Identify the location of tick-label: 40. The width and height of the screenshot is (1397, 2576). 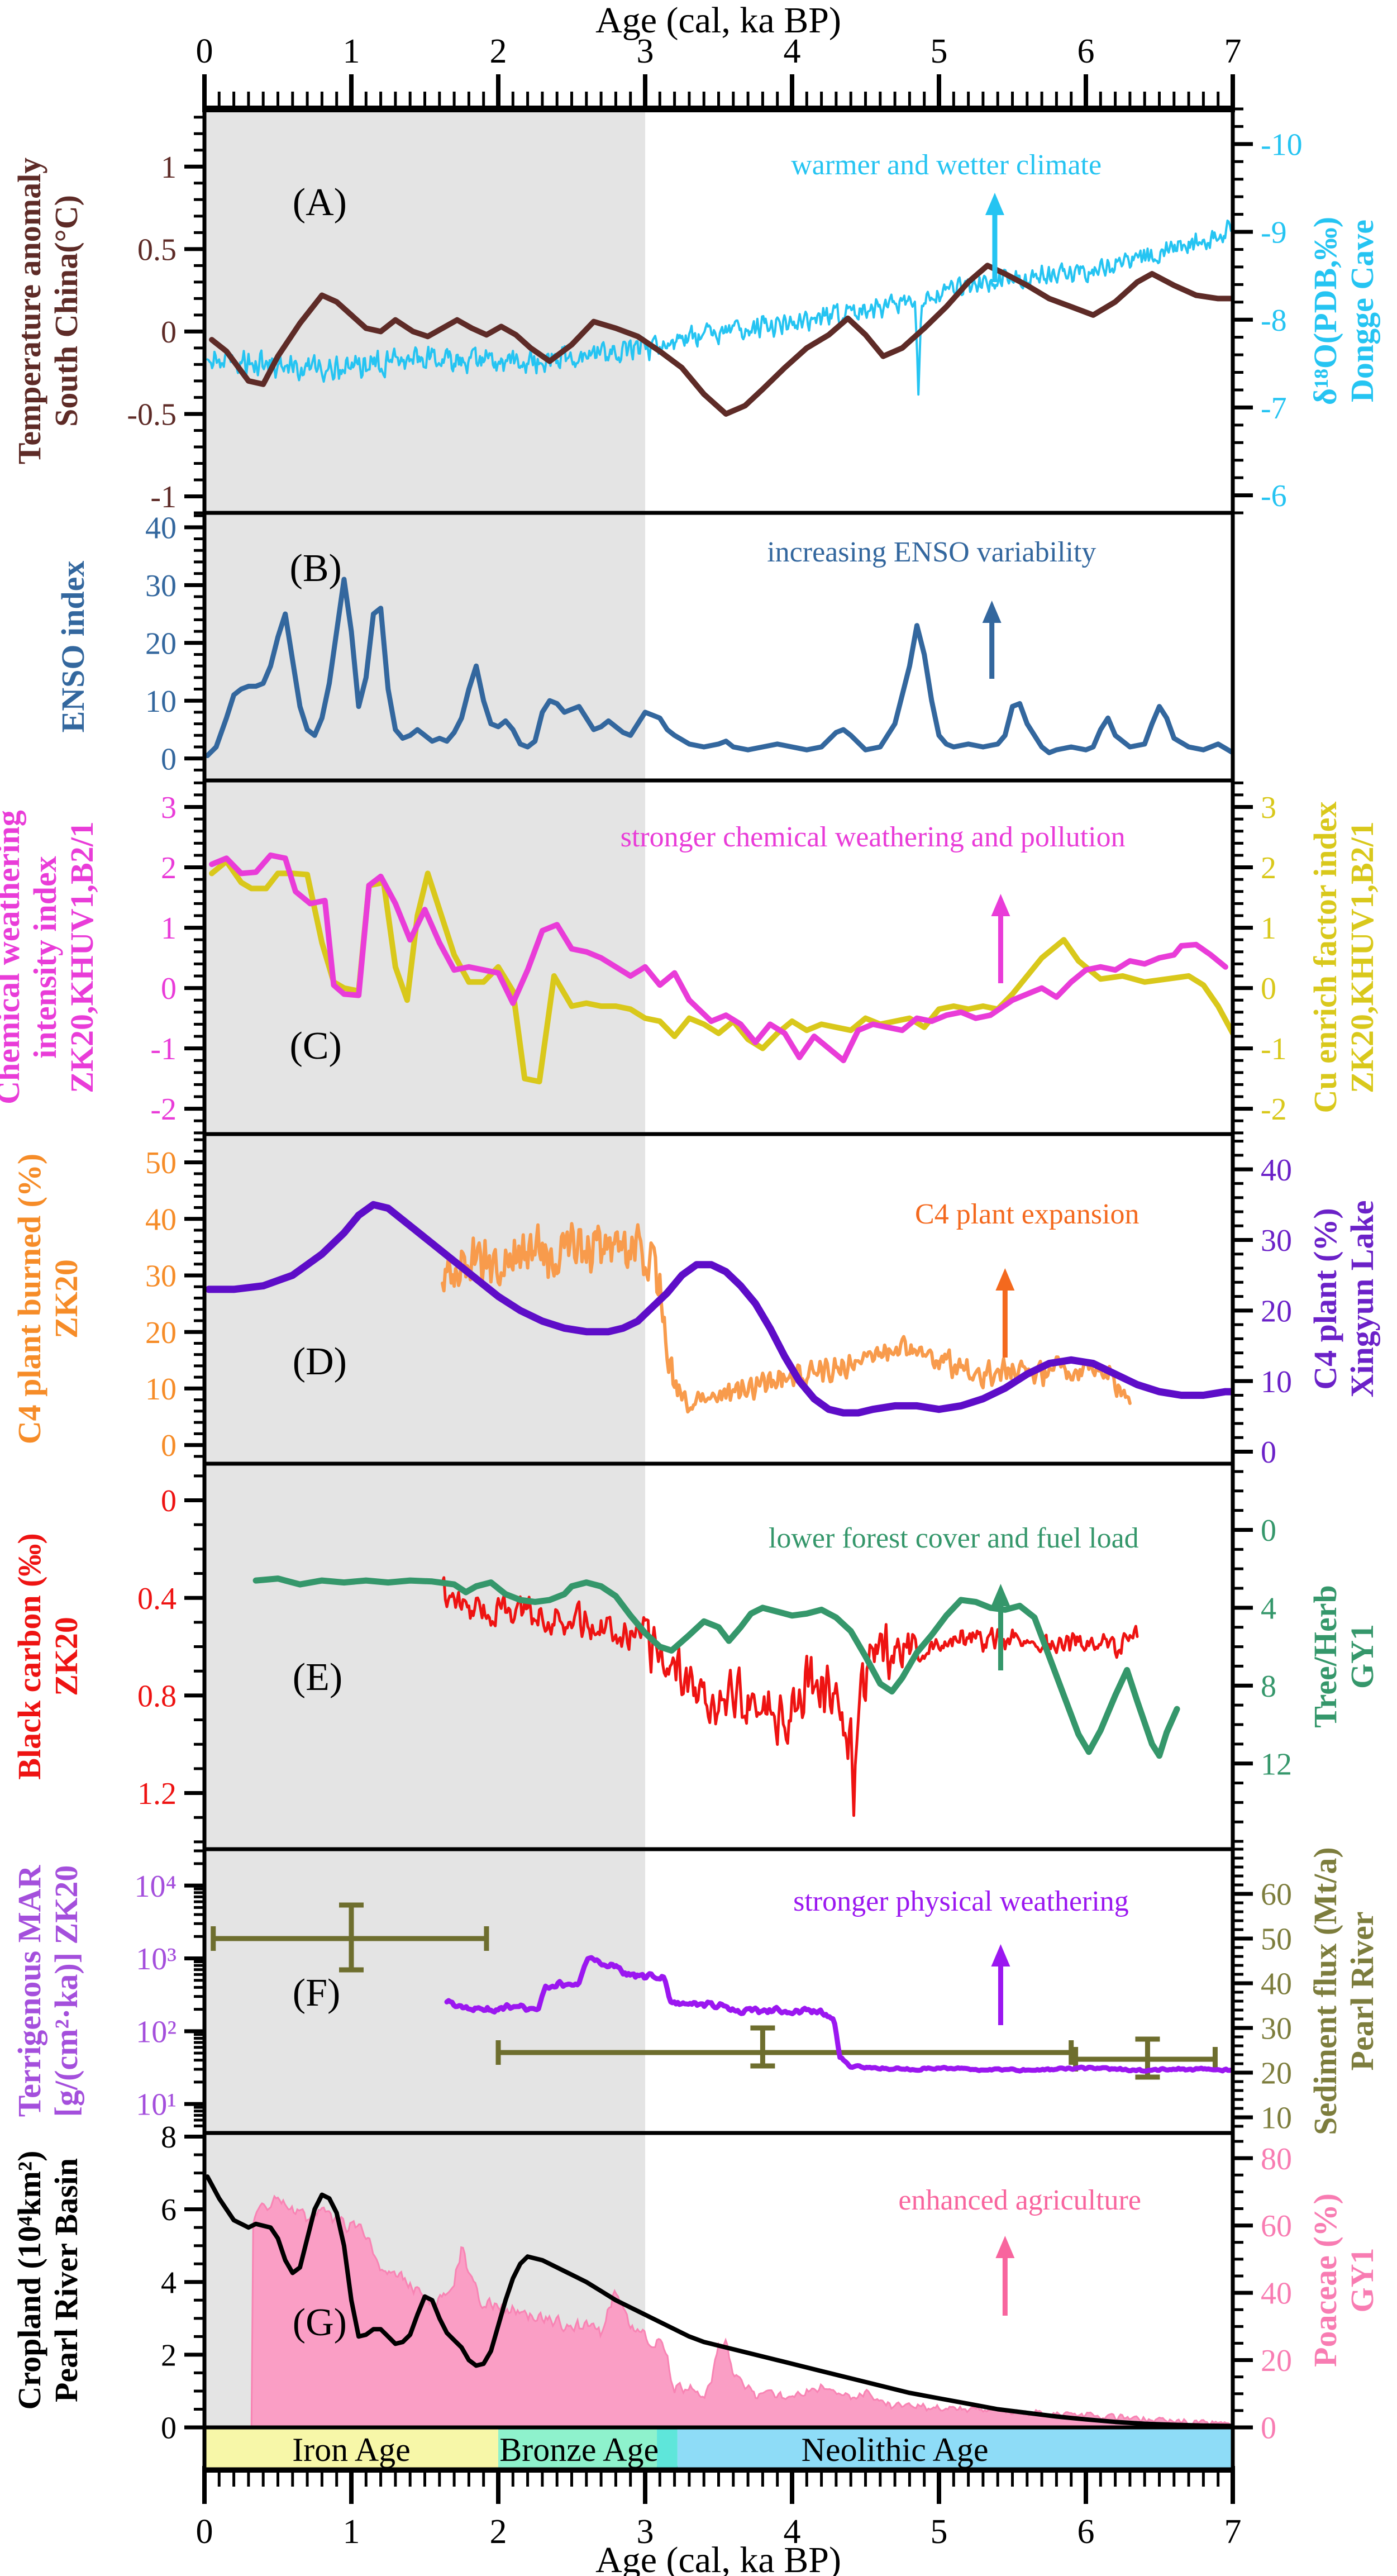
(161, 528).